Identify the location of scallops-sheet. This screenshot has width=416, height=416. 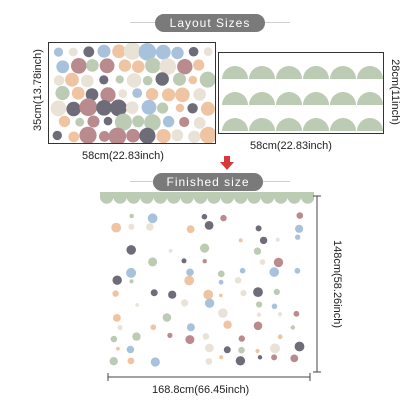
(301, 93).